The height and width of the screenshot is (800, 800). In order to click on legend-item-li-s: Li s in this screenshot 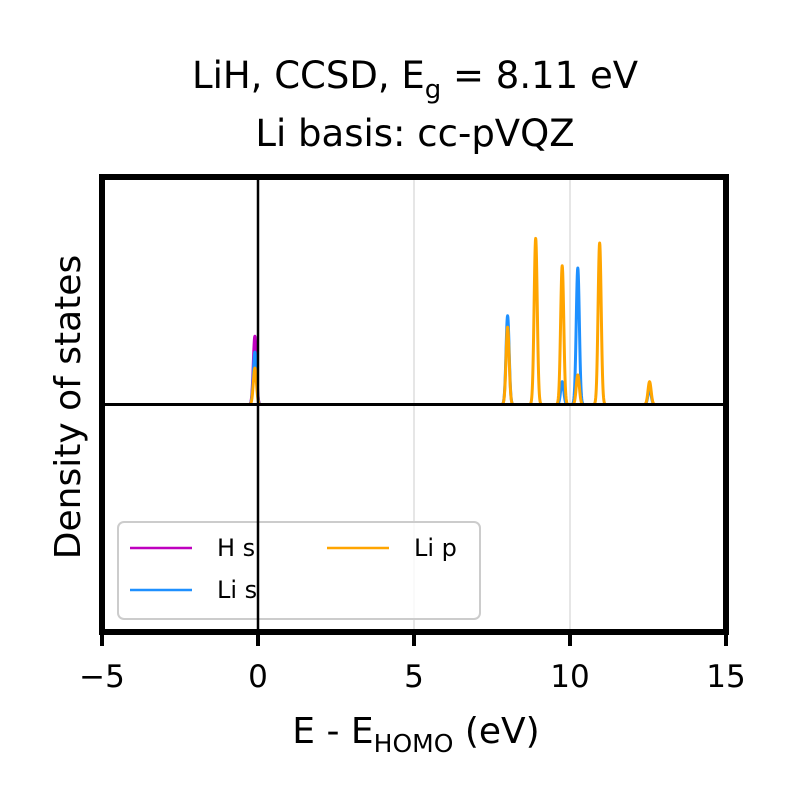, I will do `click(193, 590)`.